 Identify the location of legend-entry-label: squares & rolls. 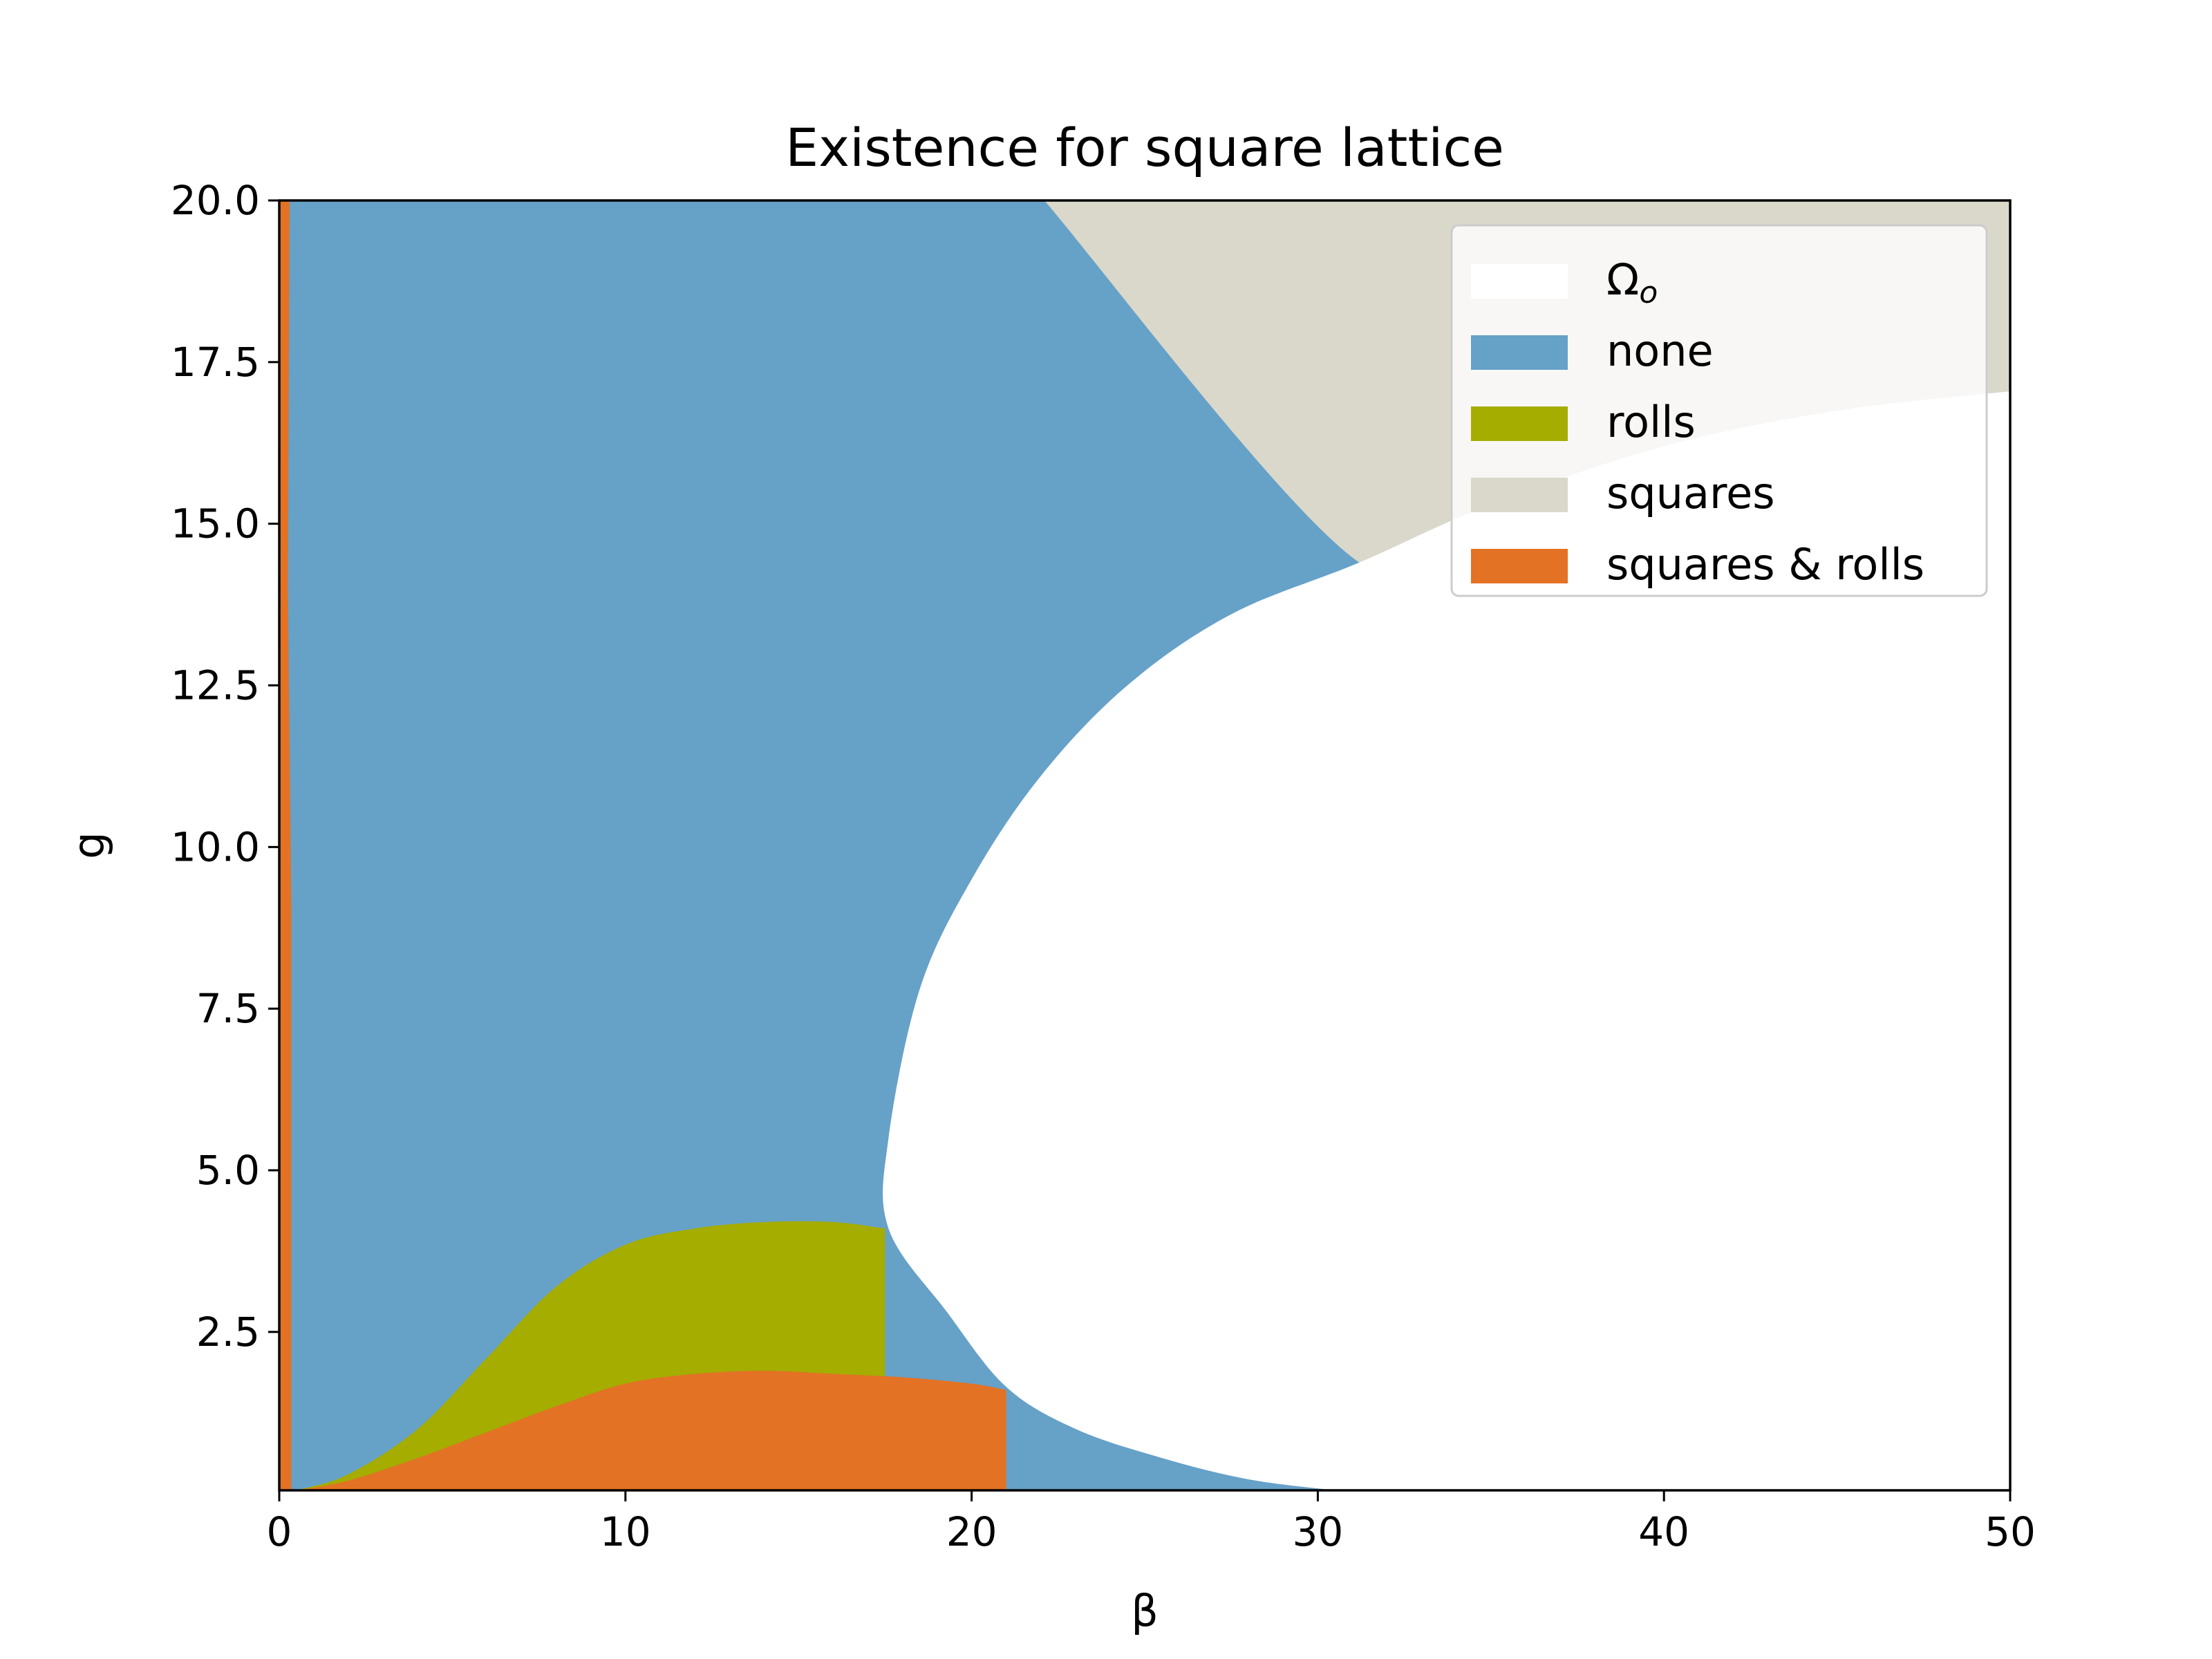
(1765, 564).